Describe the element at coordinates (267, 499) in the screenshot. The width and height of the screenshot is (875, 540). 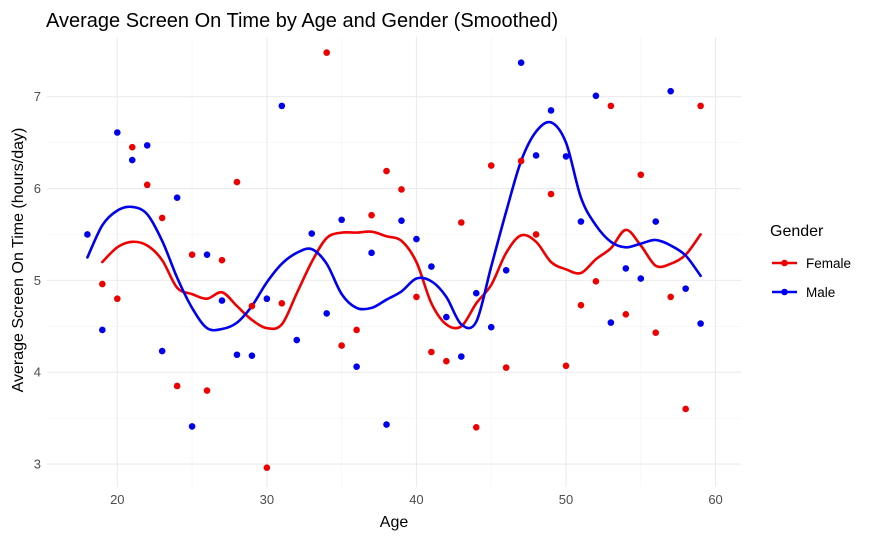
I see `x-tick-label: 30` at that location.